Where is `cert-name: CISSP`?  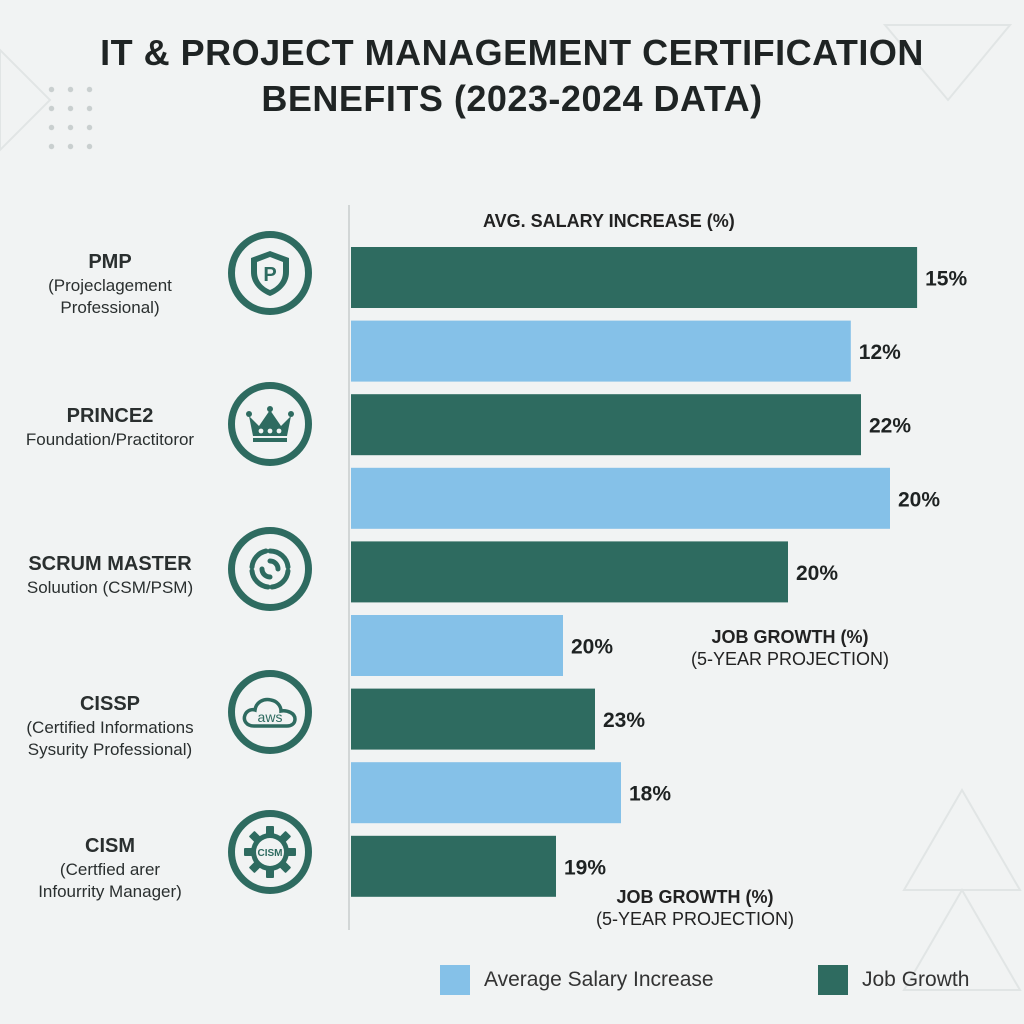 cert-name: CISSP is located at coordinates (110, 704).